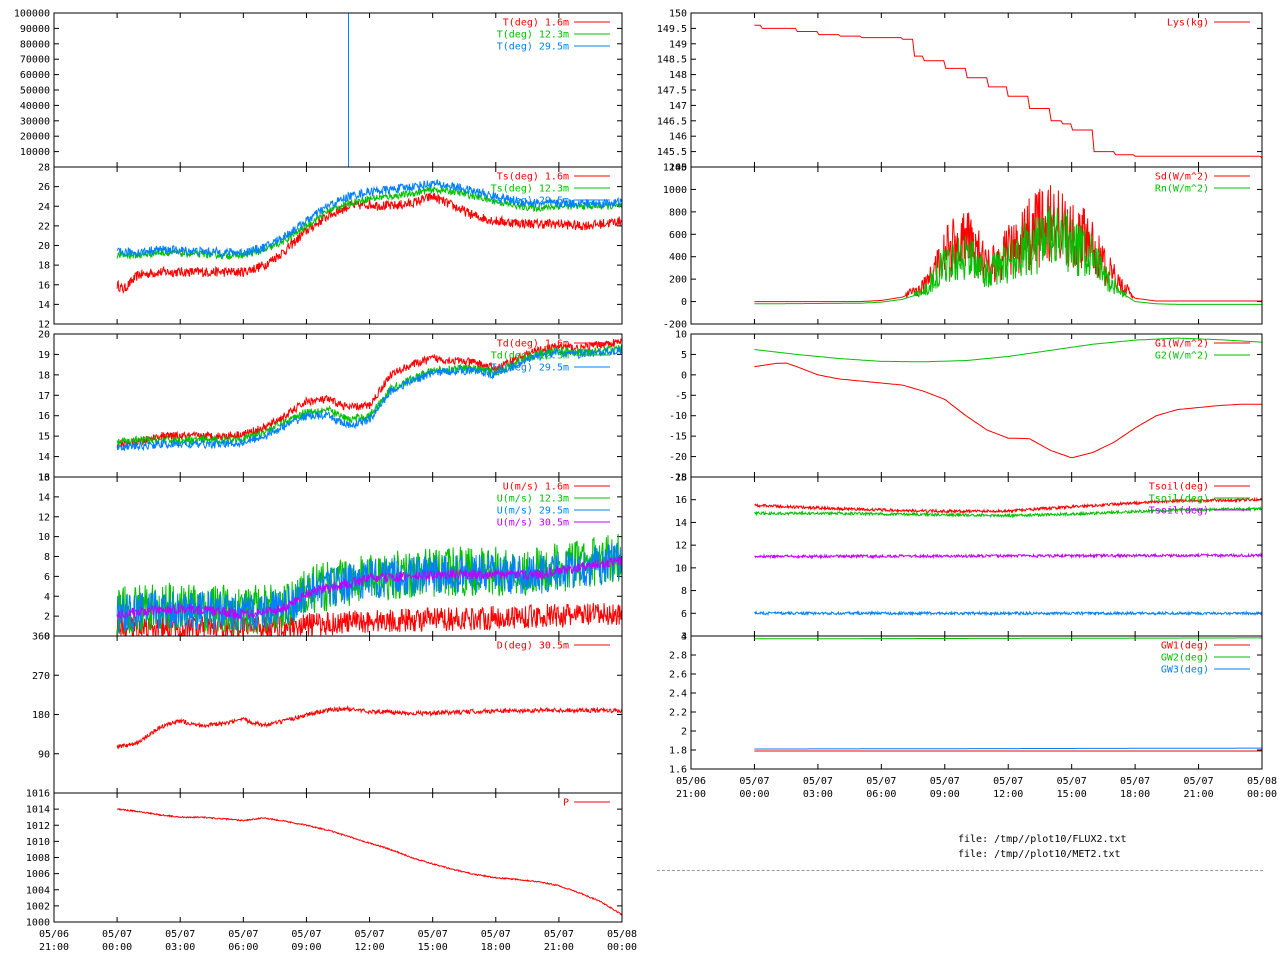 This screenshot has width=1280, height=960. Describe the element at coordinates (1185, 658) in the screenshot. I see `legend-label: GW2(deg)` at that location.